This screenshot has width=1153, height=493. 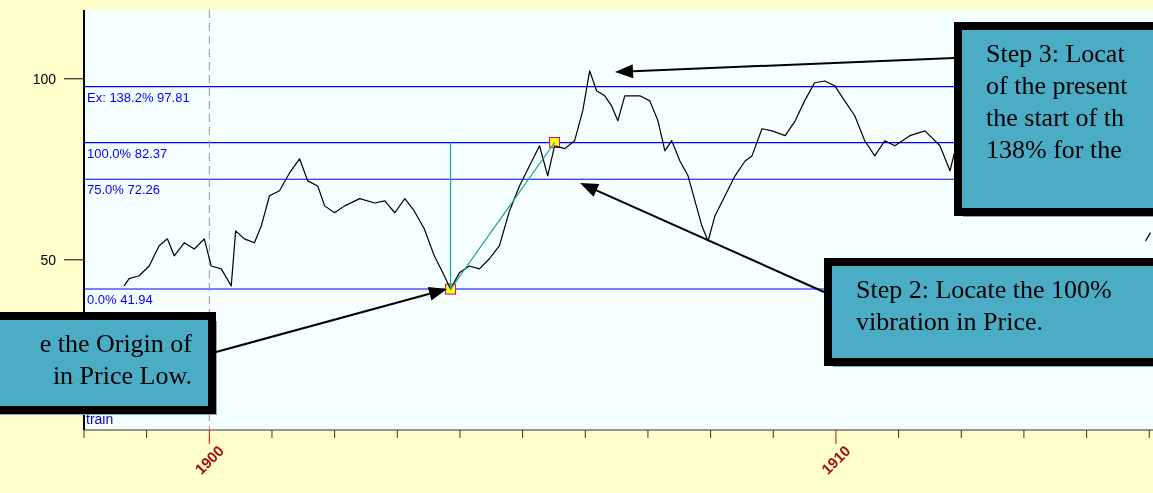 What do you see at coordinates (984, 305) in the screenshot?
I see `annotation: Step 2: Locate the 100% vibration in Price.` at bounding box center [984, 305].